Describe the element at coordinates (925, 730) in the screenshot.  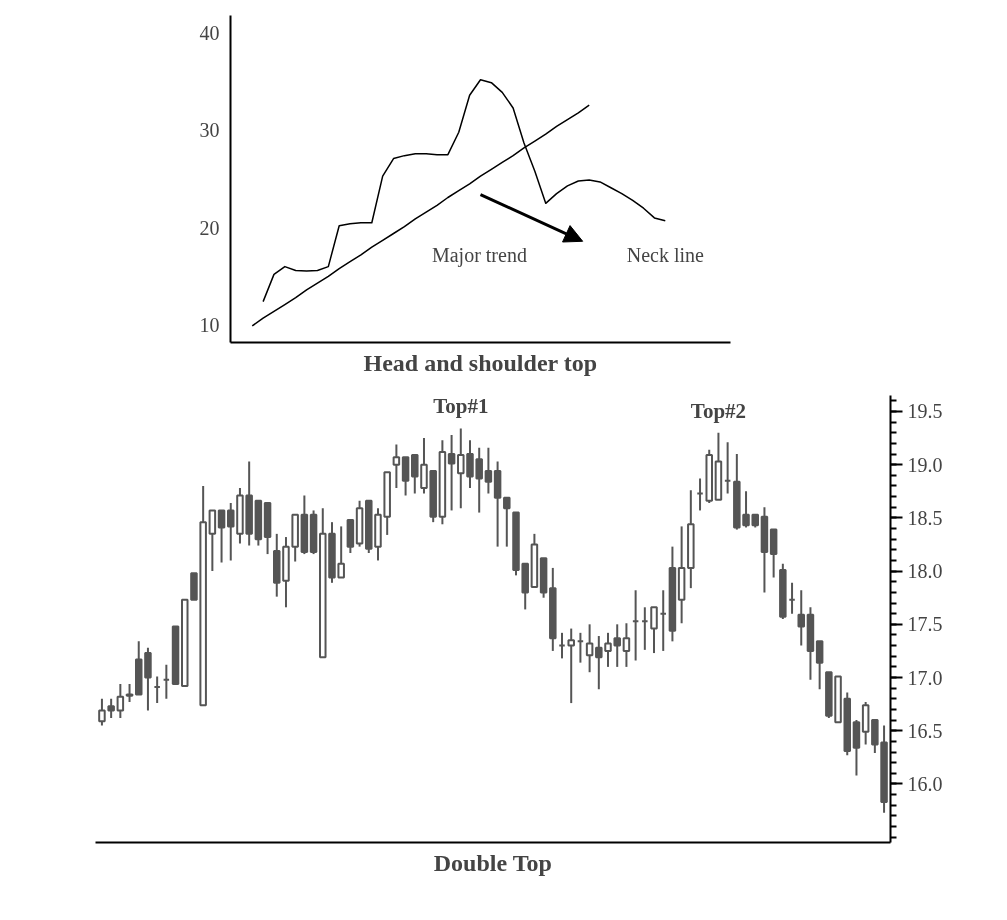
I see `y-tick-label: 16.5` at that location.